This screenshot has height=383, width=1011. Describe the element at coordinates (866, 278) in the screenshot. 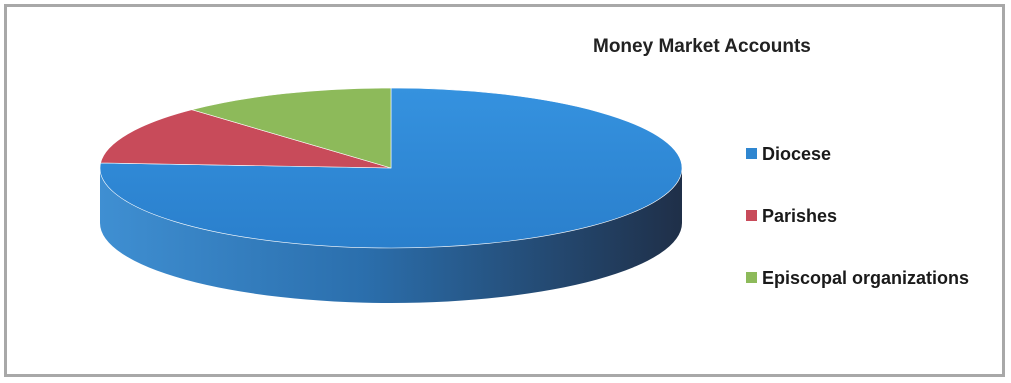

I see `legend-label-episcopal-organizations: Episcopal organizations` at that location.